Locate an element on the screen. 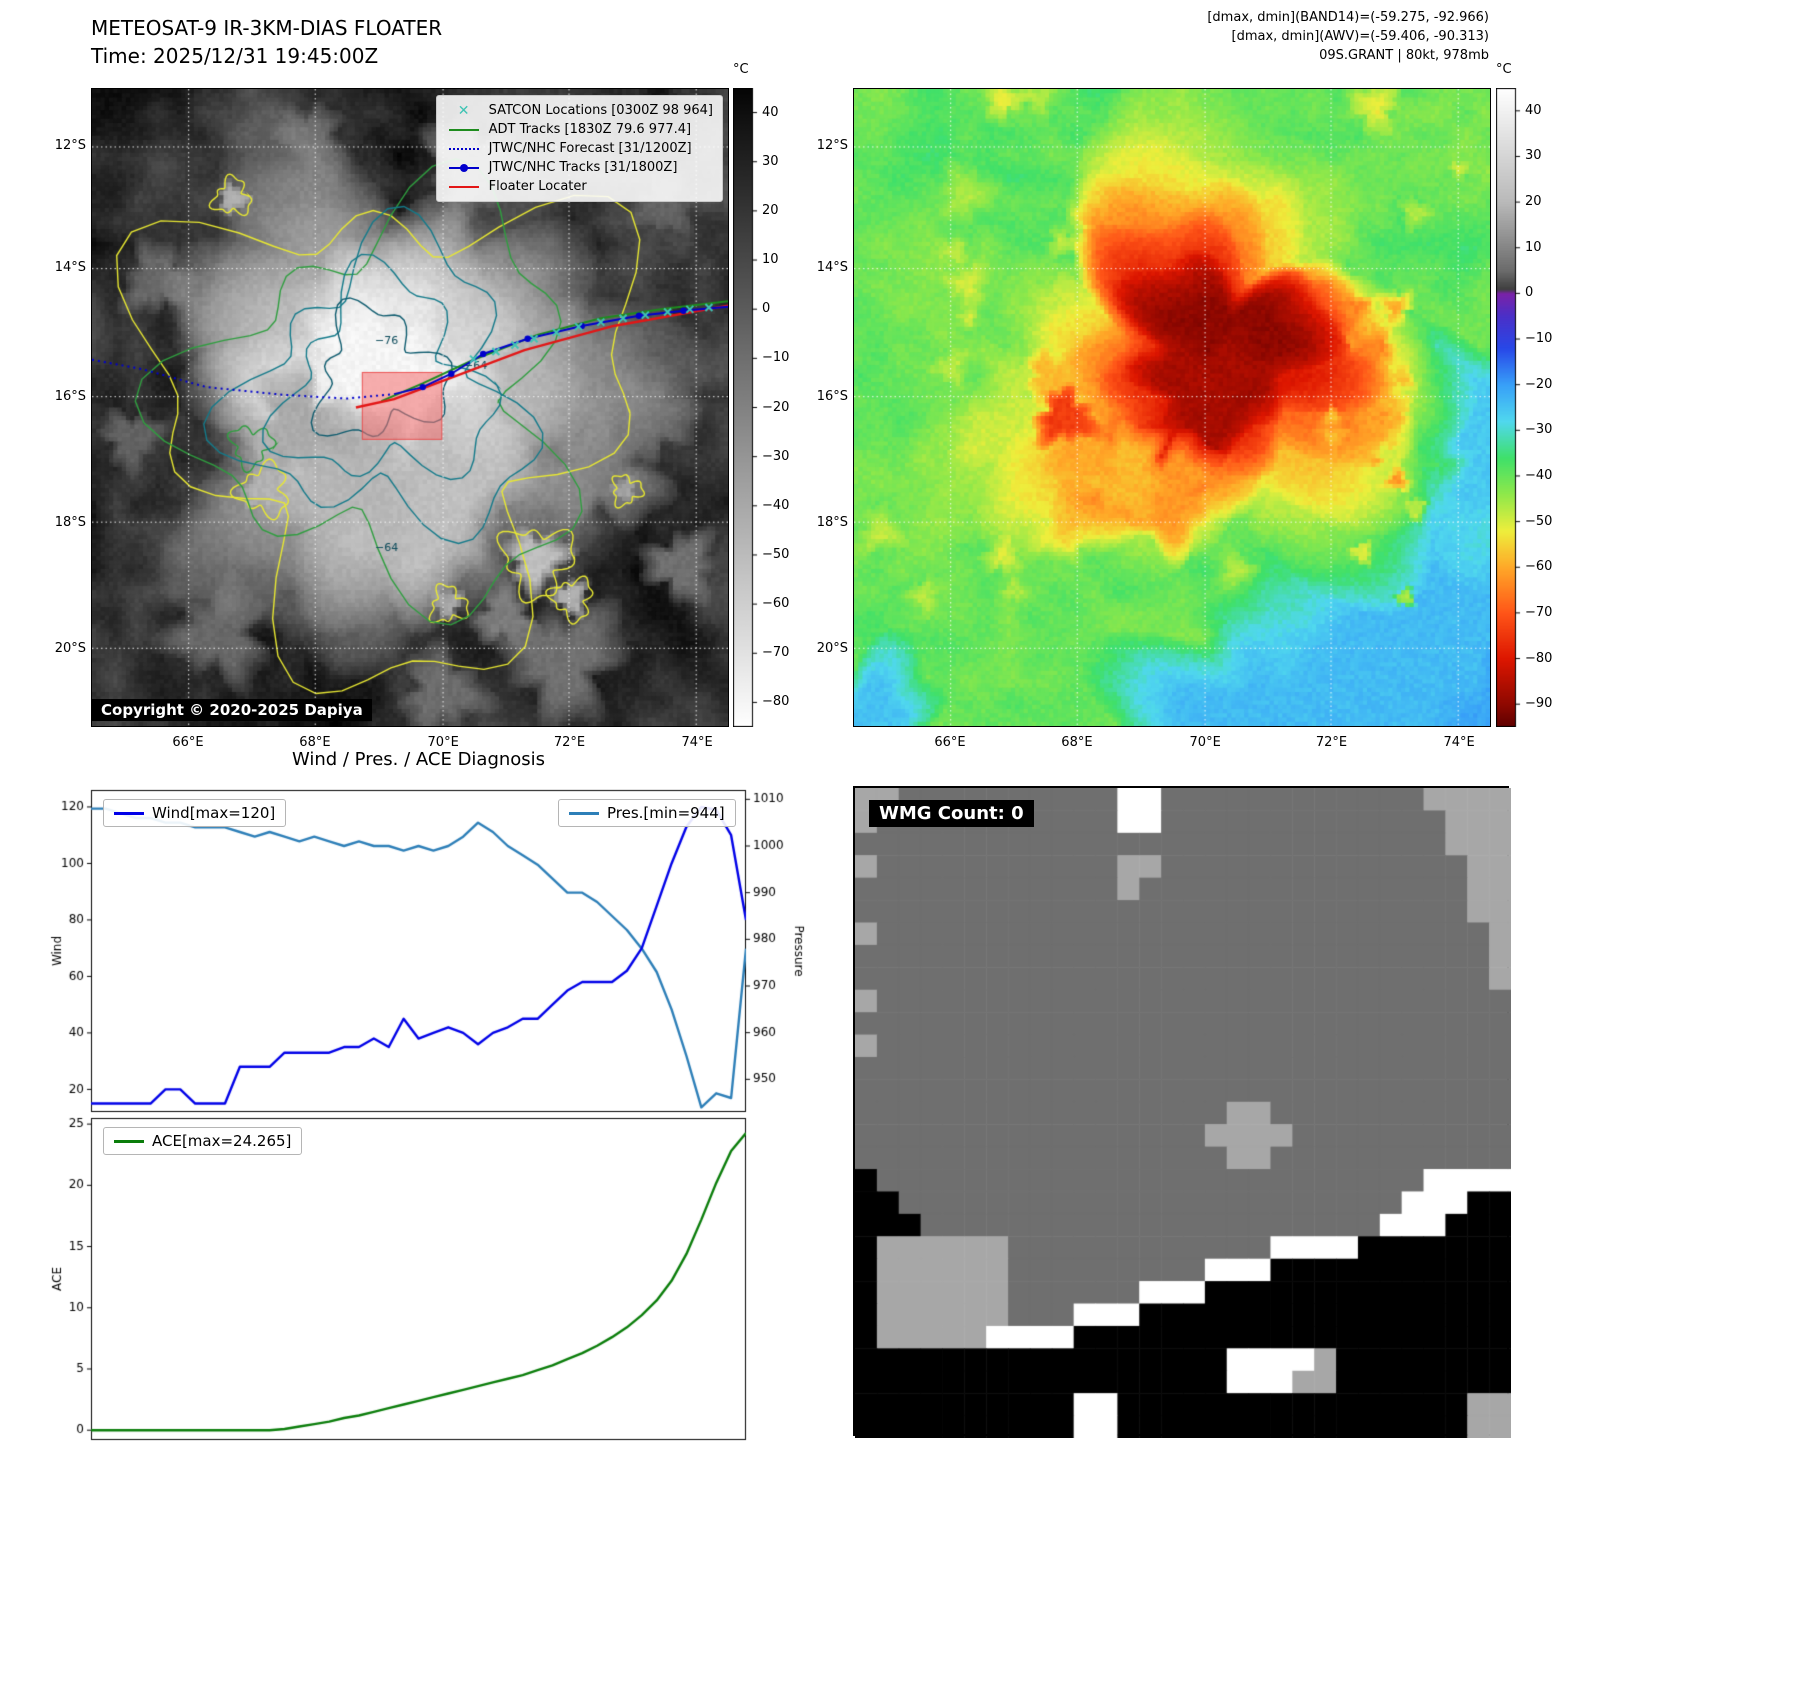 This screenshot has width=1797, height=1690. tl-colorbar-tick-label: −20 is located at coordinates (776, 407).